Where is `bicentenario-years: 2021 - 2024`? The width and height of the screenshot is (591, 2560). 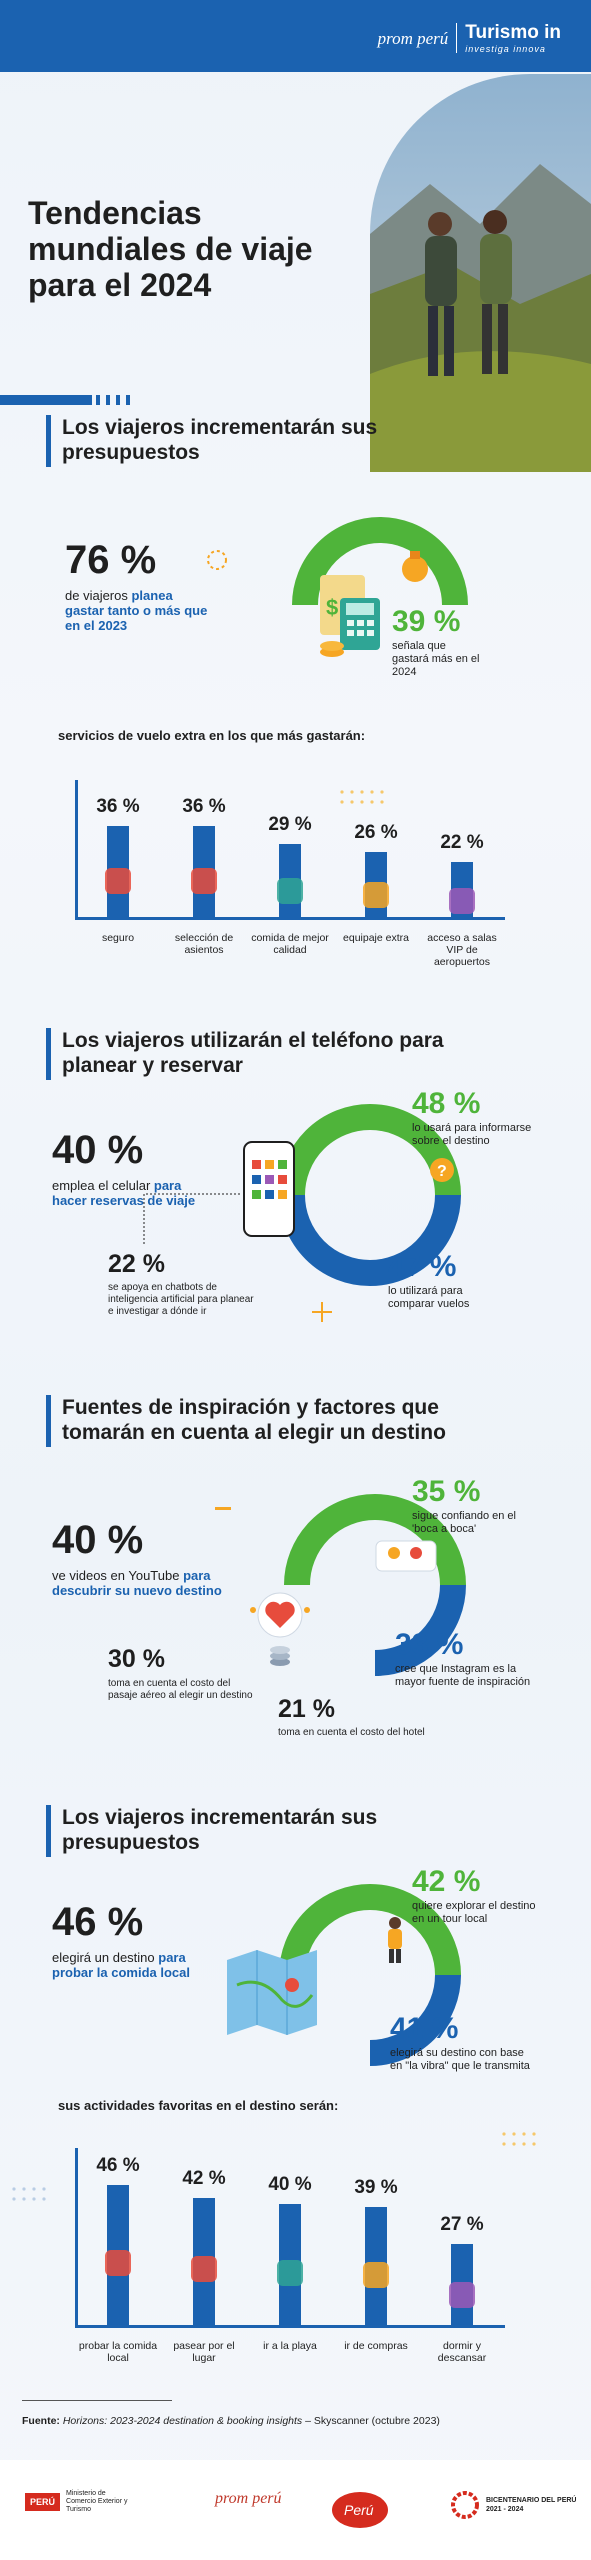
bicentenario-years: 2021 - 2024 is located at coordinates (505, 2509).